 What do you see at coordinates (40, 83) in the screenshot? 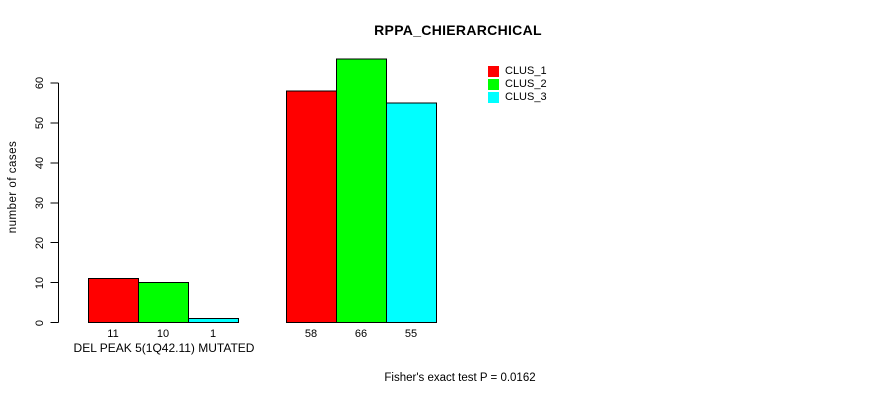
I see `y-tick-label: 60` at bounding box center [40, 83].